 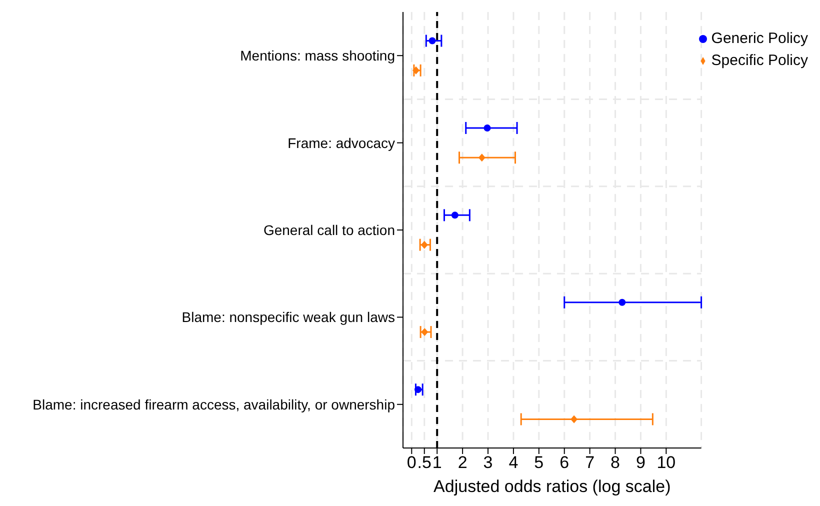 What do you see at coordinates (565, 462) in the screenshot?
I see `x-tick-label: 6` at bounding box center [565, 462].